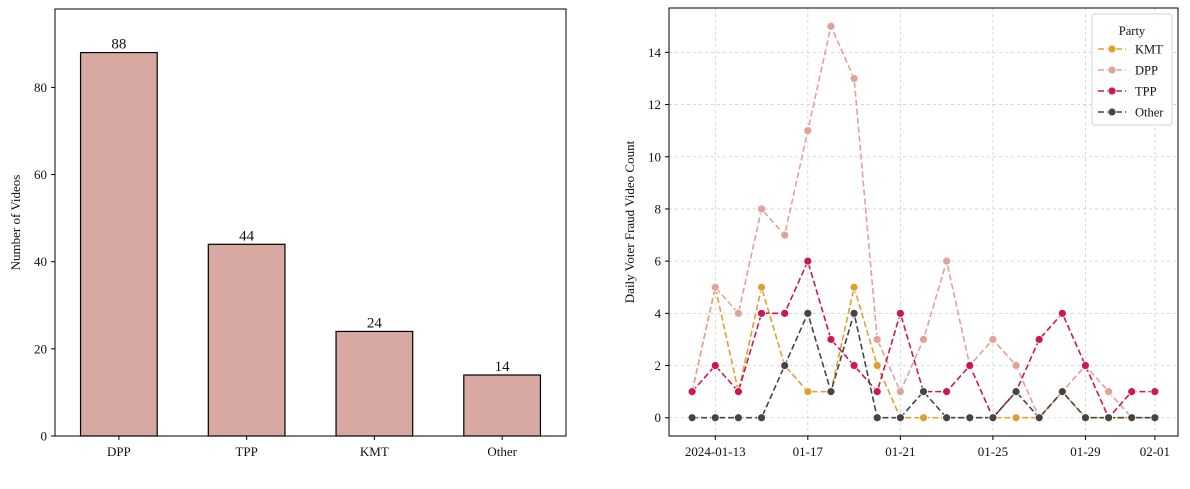 The image size is (1190, 489). I want to click on legend-label: TPP, so click(1146, 92).